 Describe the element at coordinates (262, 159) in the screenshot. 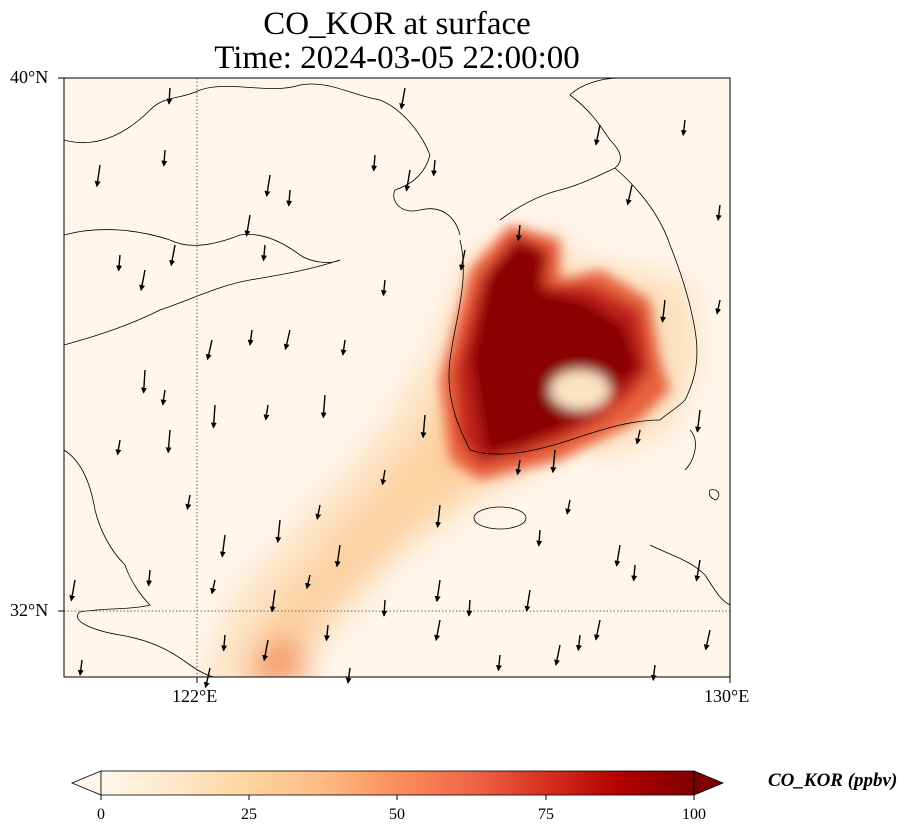

I see `coast-north-china` at that location.